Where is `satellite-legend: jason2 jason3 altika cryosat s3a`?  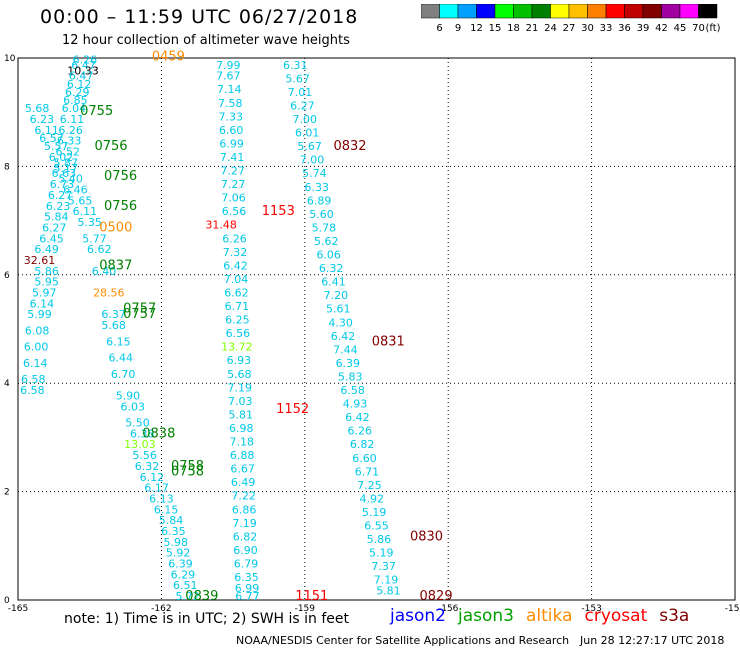
satellite-legend: jason2 jason3 altika cryosat s3a is located at coordinates (545, 616).